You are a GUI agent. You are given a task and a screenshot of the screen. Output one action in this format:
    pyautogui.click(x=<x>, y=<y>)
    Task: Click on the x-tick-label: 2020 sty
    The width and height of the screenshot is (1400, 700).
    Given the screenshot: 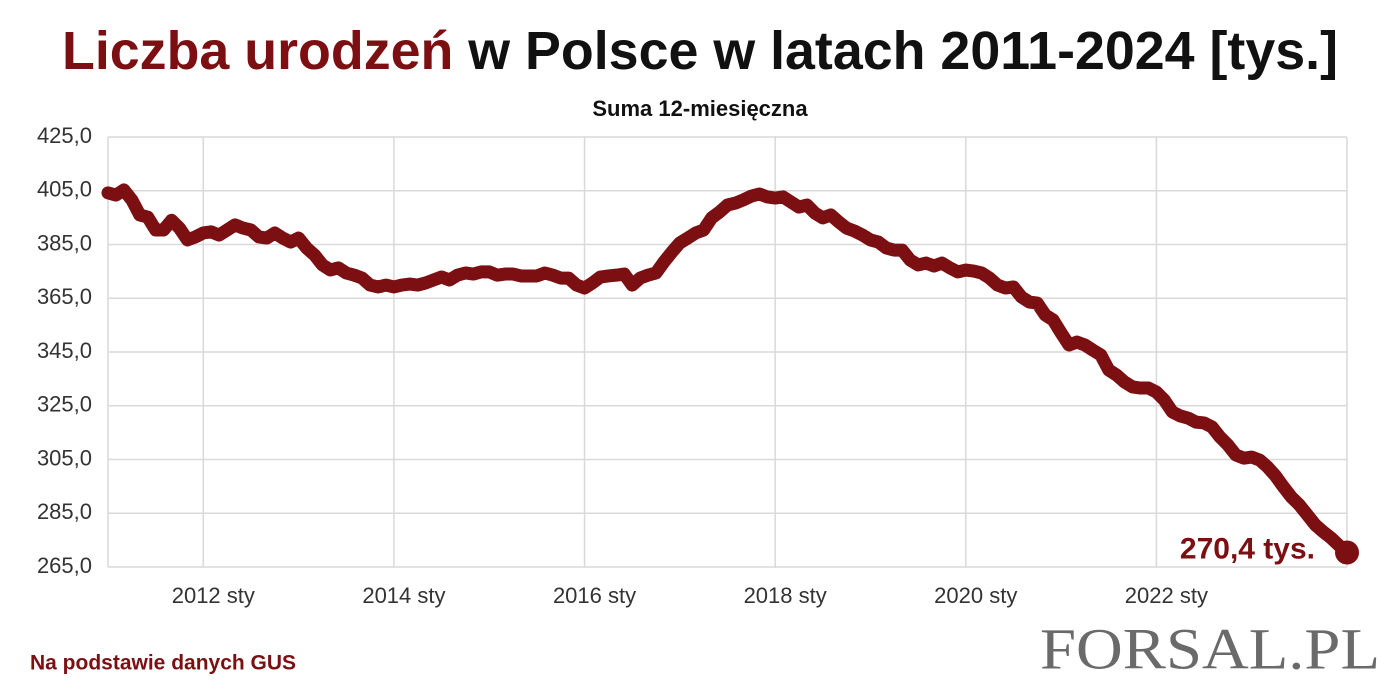 What is the action you would take?
    pyautogui.click(x=975, y=595)
    